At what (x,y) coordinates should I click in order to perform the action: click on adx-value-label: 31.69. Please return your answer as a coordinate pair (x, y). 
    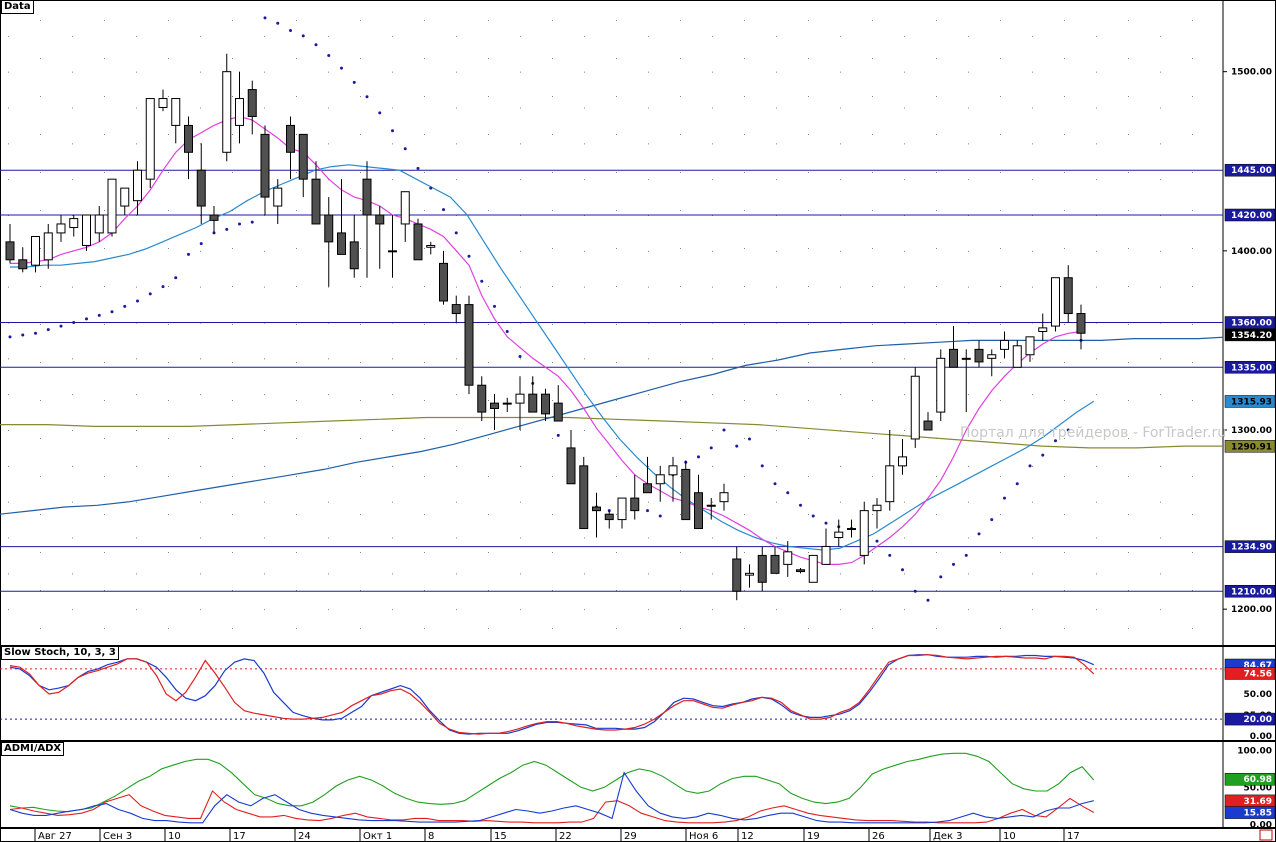
    Looking at the image, I should click on (1258, 802).